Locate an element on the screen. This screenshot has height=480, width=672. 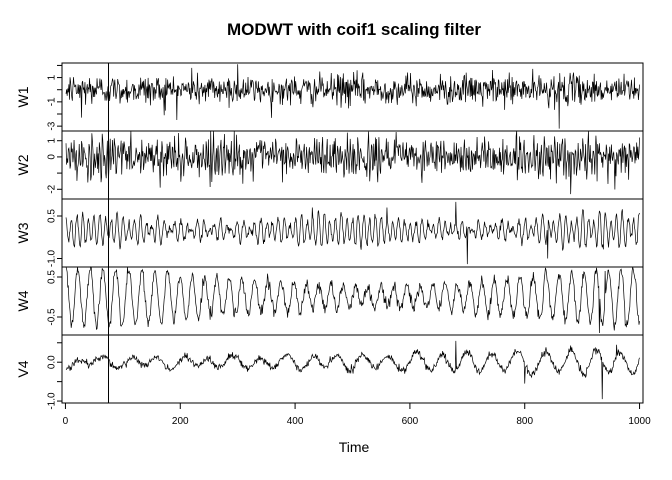
series-line-w3 is located at coordinates (352, 233).